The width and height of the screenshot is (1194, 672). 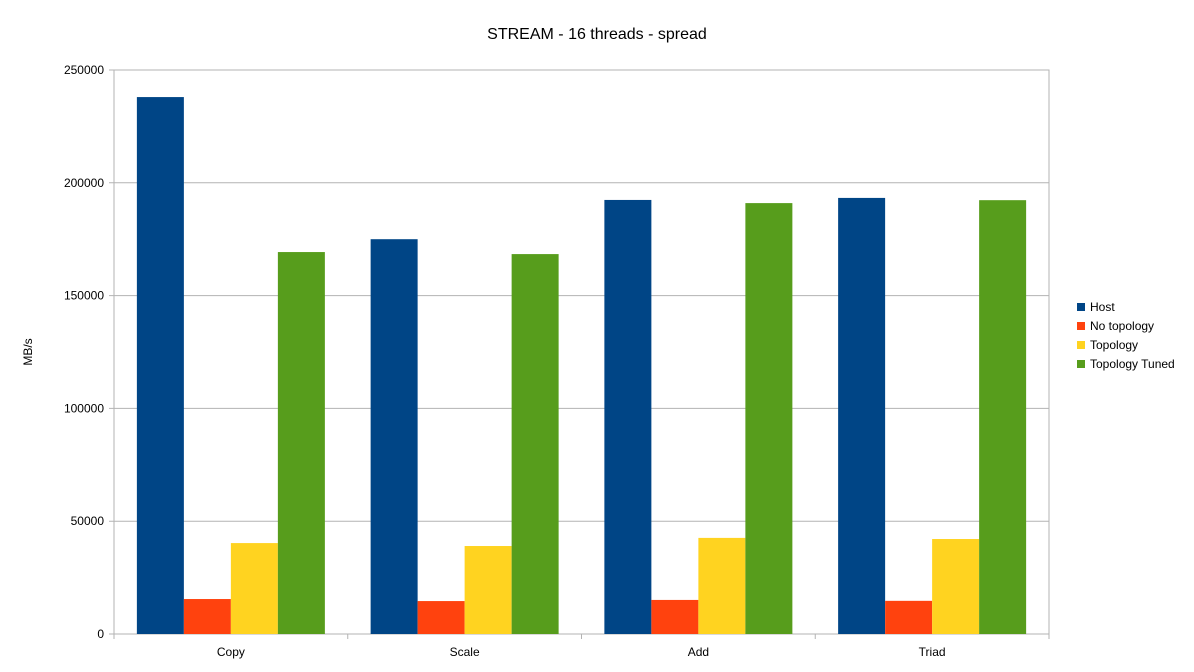 What do you see at coordinates (1114, 345) in the screenshot?
I see `legend-label: Topology` at bounding box center [1114, 345].